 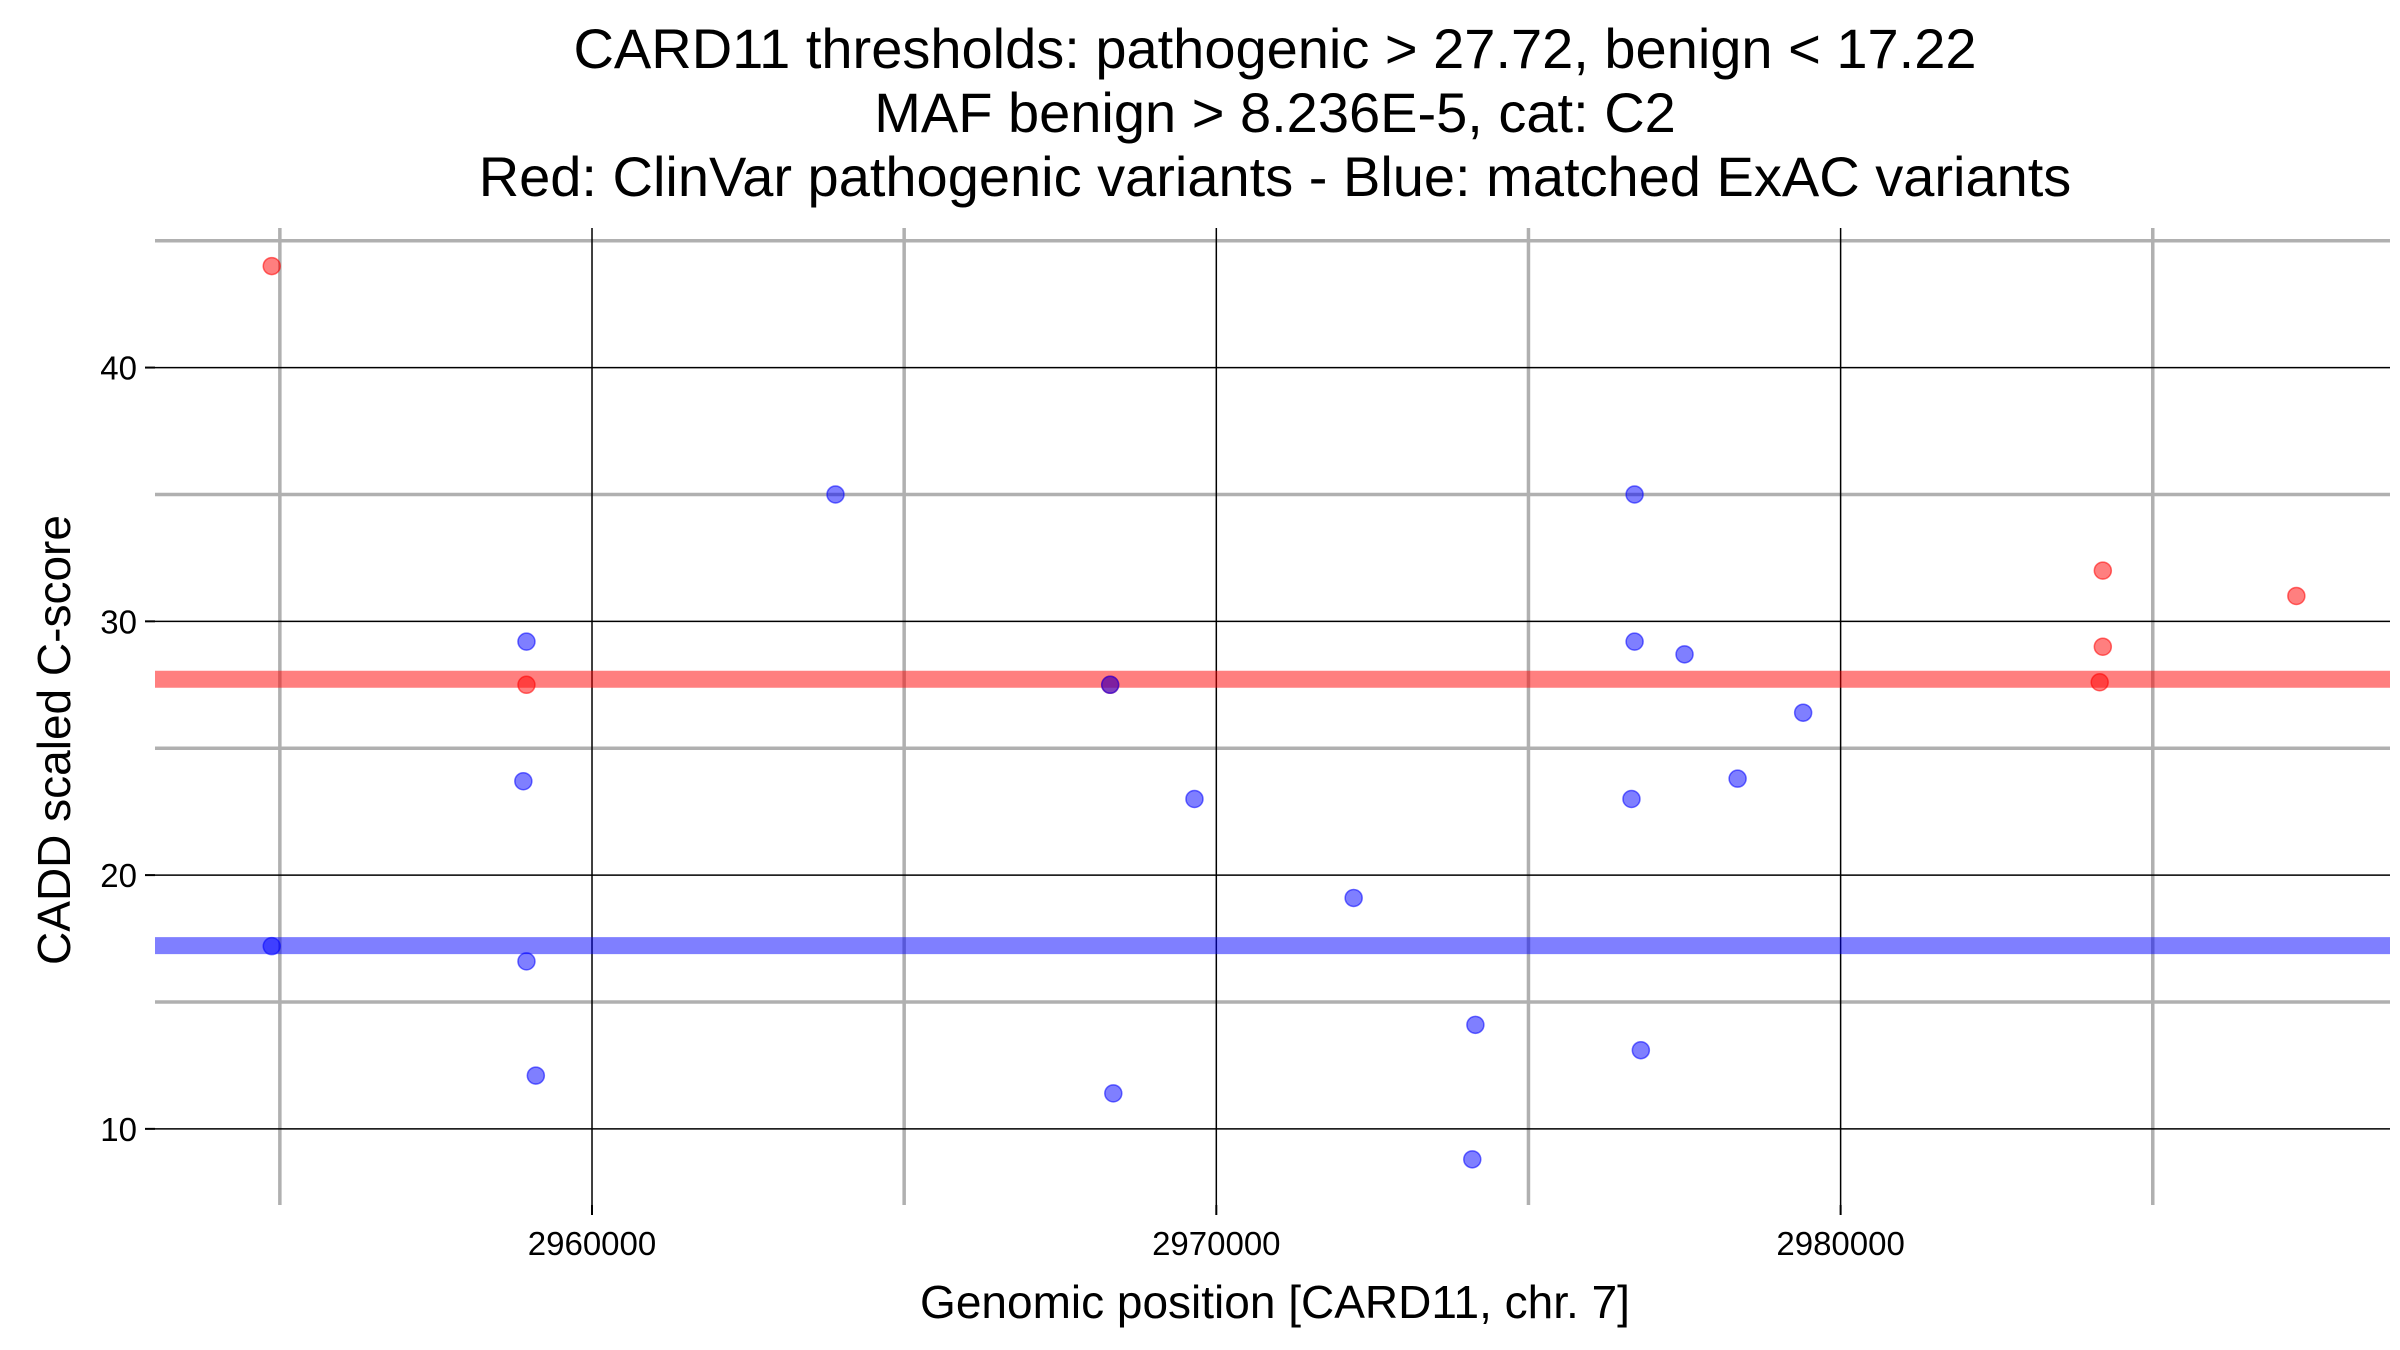 What do you see at coordinates (118, 875) in the screenshot?
I see `y-tick-label: 20` at bounding box center [118, 875].